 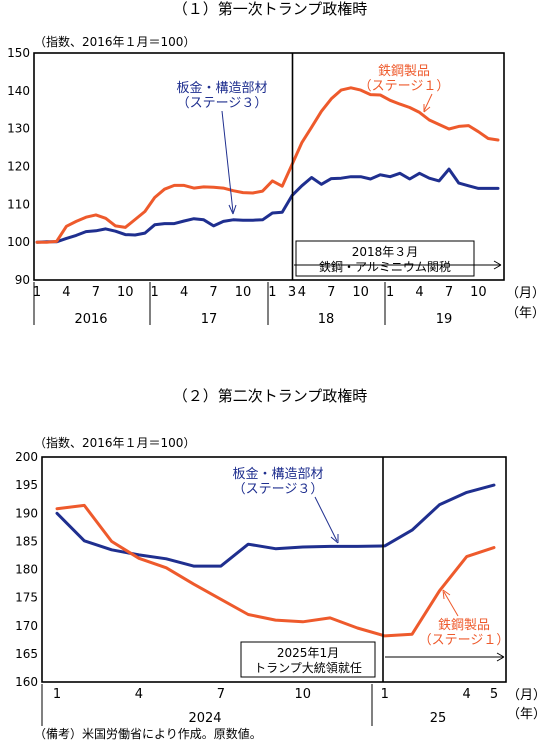 I want to click on chart-1-y-tick-label: 90, so click(x=22, y=280).